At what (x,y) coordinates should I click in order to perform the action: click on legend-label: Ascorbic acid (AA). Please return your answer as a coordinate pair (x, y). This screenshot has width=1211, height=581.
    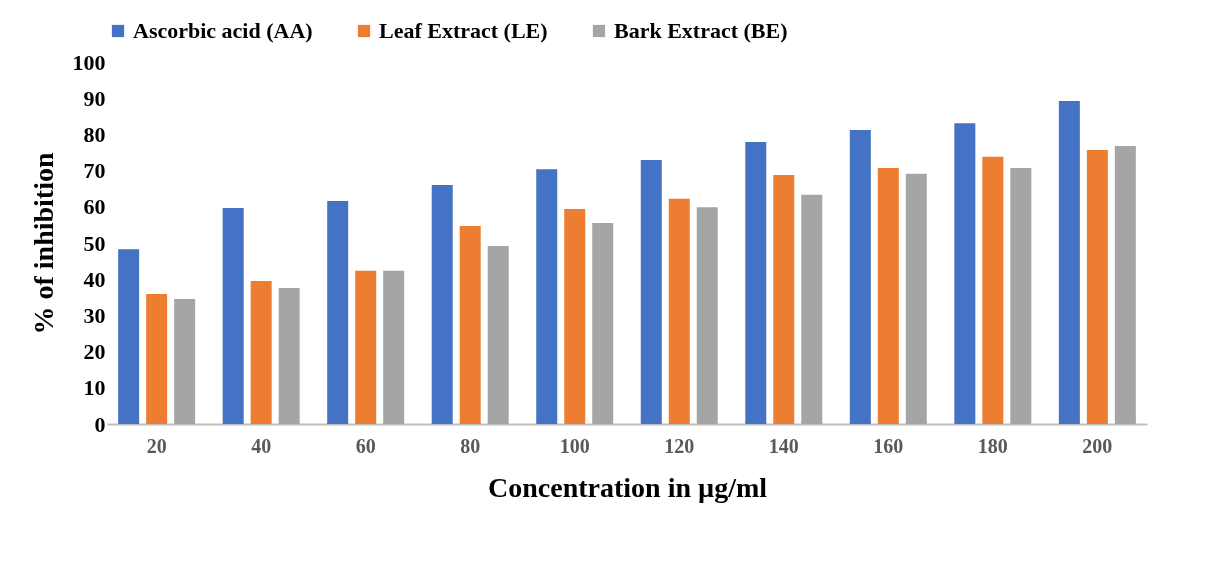
    Looking at the image, I should click on (223, 30).